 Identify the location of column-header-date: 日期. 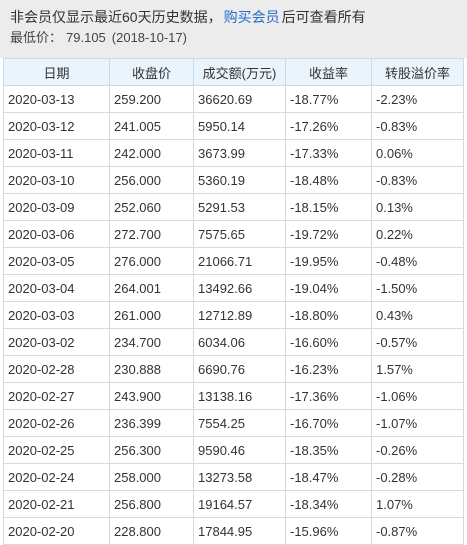
(56, 72).